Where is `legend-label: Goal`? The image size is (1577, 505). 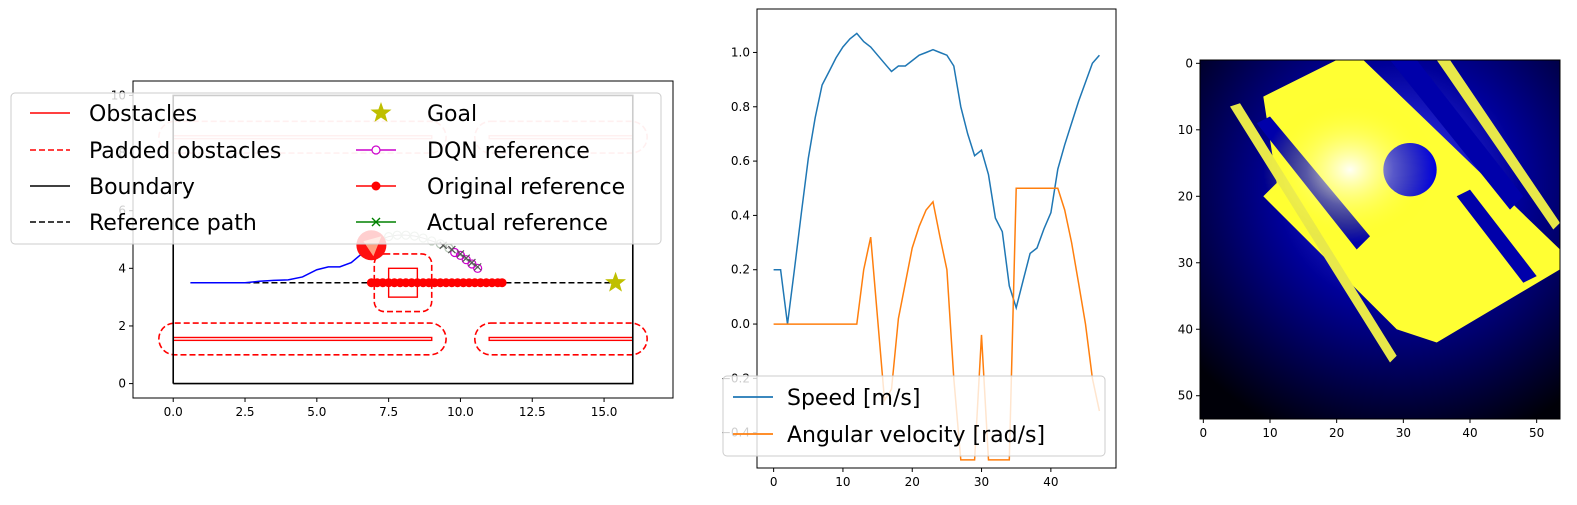
legend-label: Goal is located at coordinates (452, 114).